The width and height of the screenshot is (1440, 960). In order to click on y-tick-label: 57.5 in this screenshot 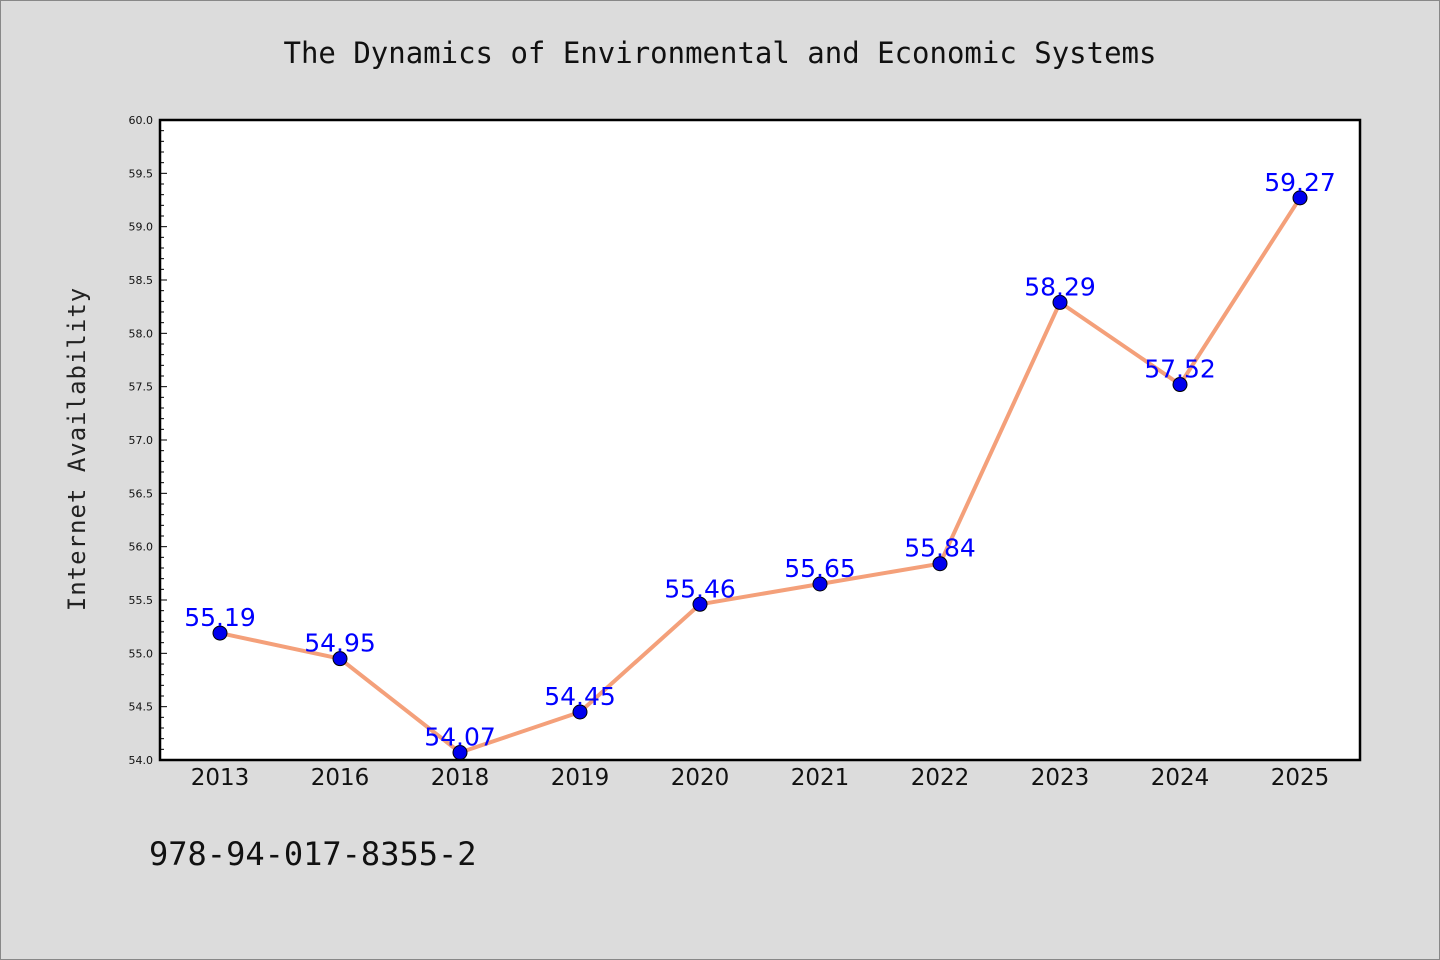, I will do `click(141, 387)`.